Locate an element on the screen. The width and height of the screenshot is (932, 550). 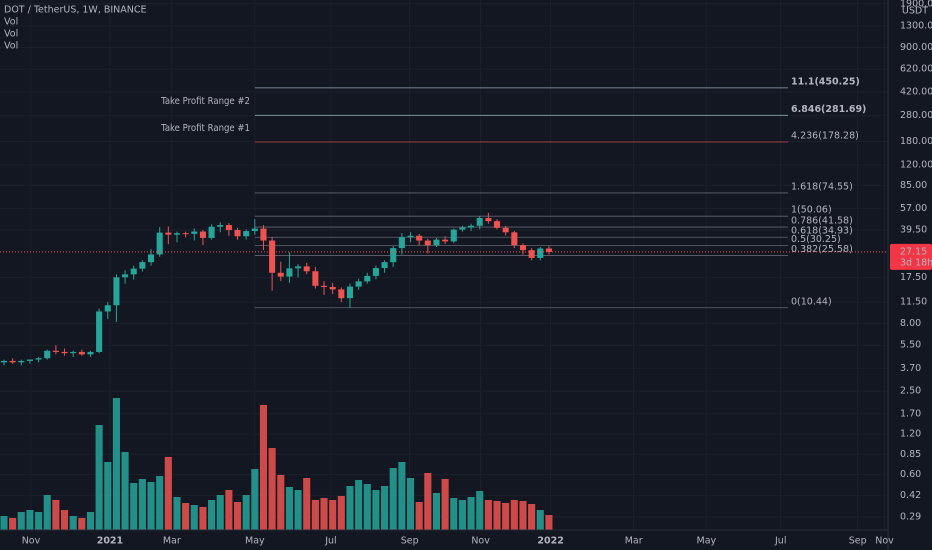
fib-label: 11.1(450.25) is located at coordinates (825, 81).